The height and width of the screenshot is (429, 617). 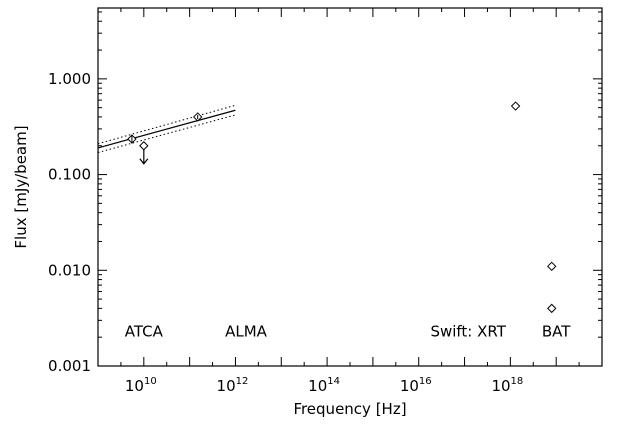 I want to click on y-tick-label: 0.001, so click(x=69, y=366).